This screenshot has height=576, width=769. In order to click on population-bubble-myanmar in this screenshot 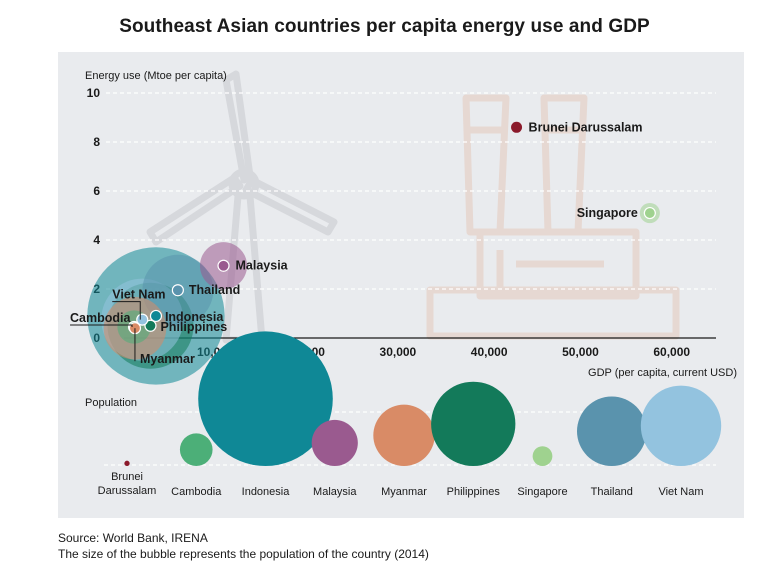, I will do `click(404, 435)`.